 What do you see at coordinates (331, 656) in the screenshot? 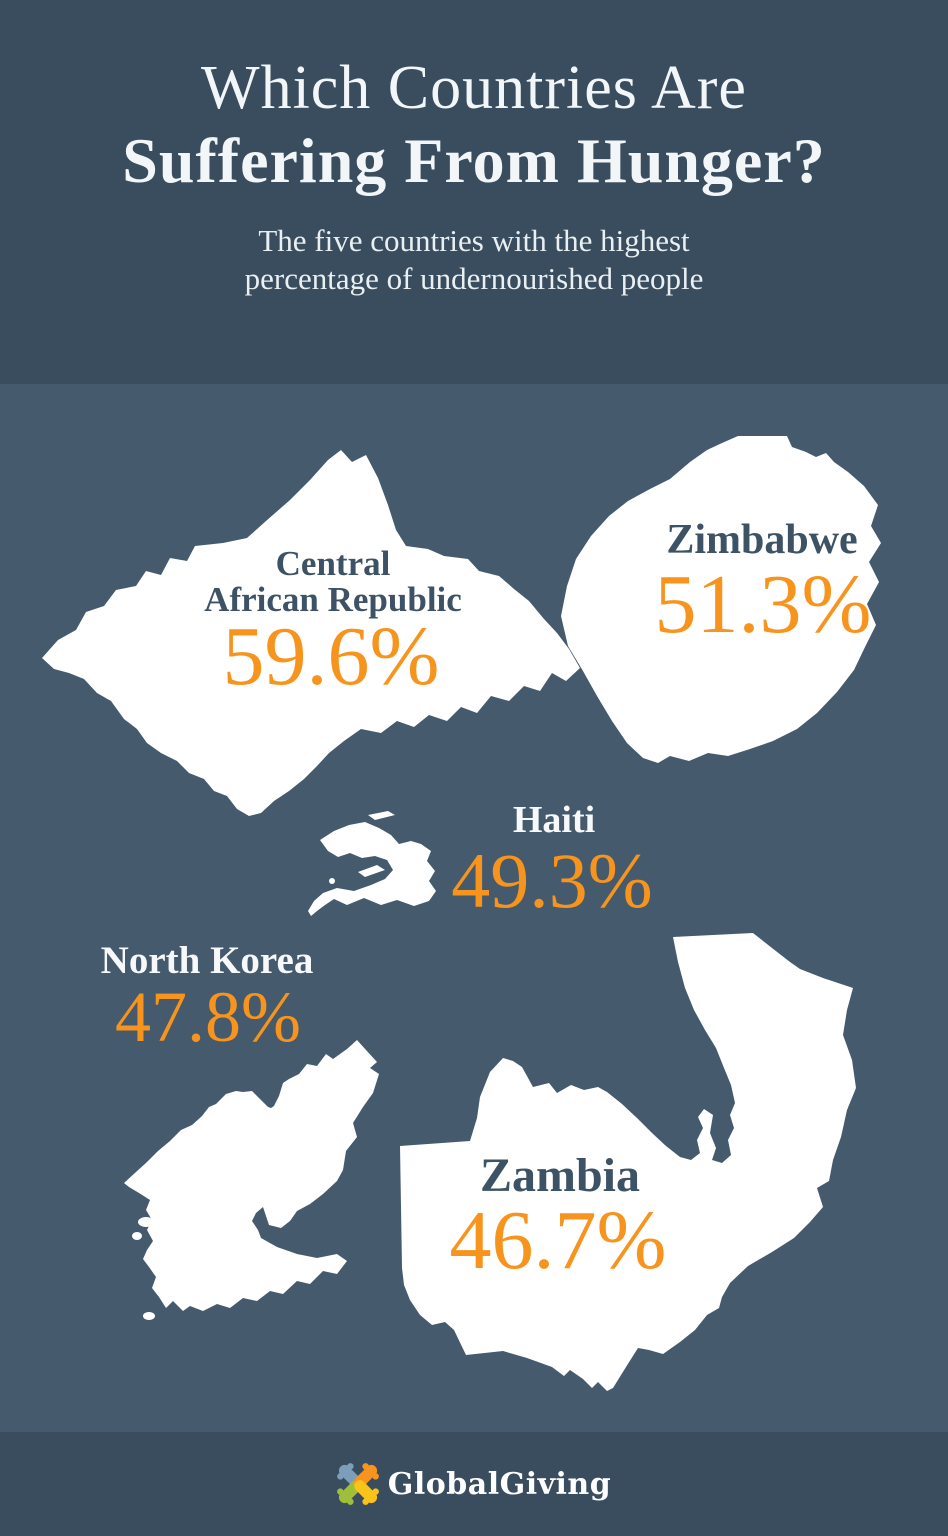
I see `value-central-african-republic: 59.6%` at bounding box center [331, 656].